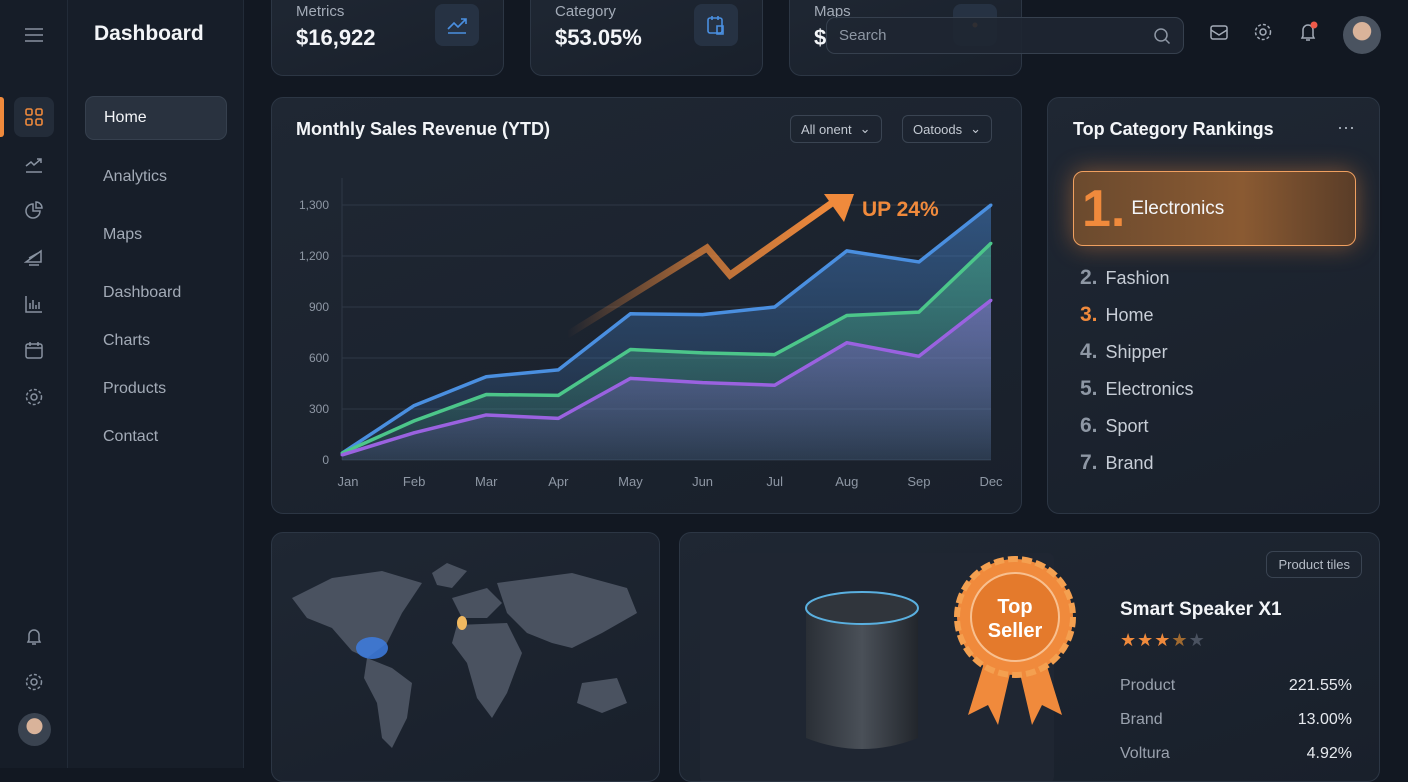  Describe the element at coordinates (1124, 352) in the screenshot. I see `ranking-item: 4. Shipper` at that location.